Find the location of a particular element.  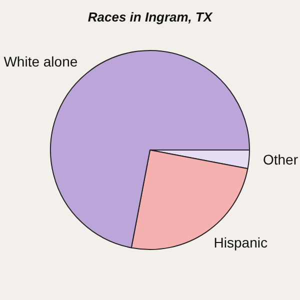

slice-label: Other is located at coordinates (280, 160).